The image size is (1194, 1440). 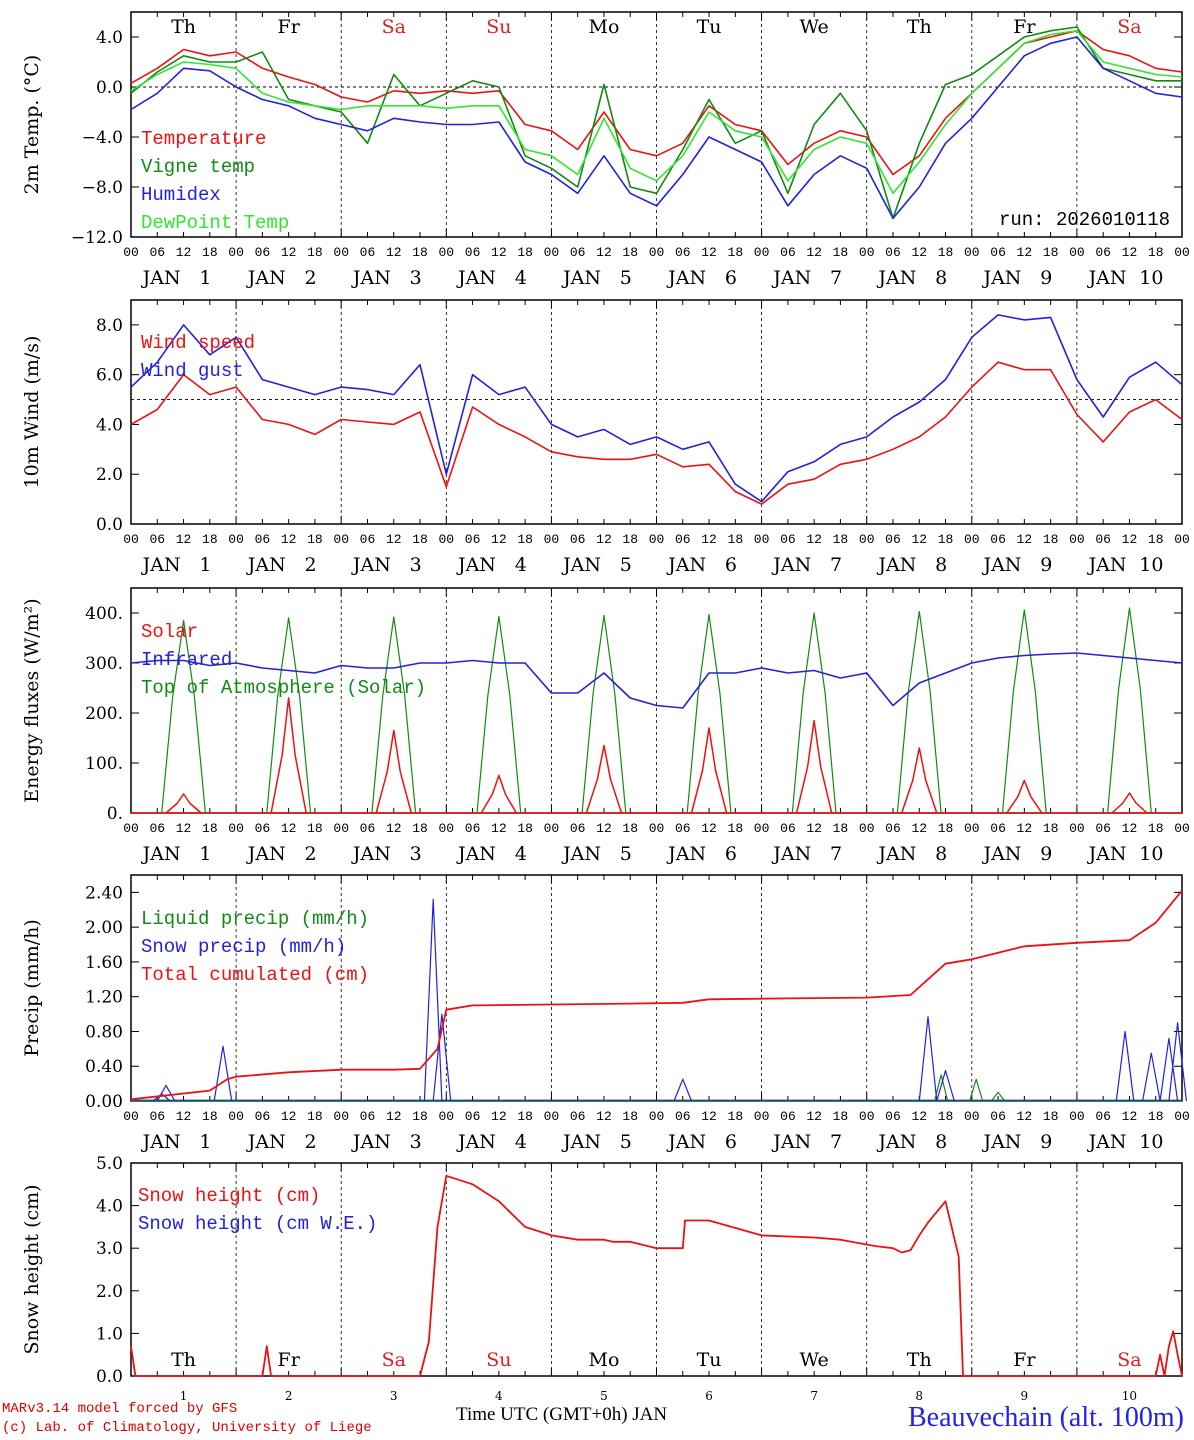 I want to click on y-tick-label: −8.0, so click(x=102, y=188).